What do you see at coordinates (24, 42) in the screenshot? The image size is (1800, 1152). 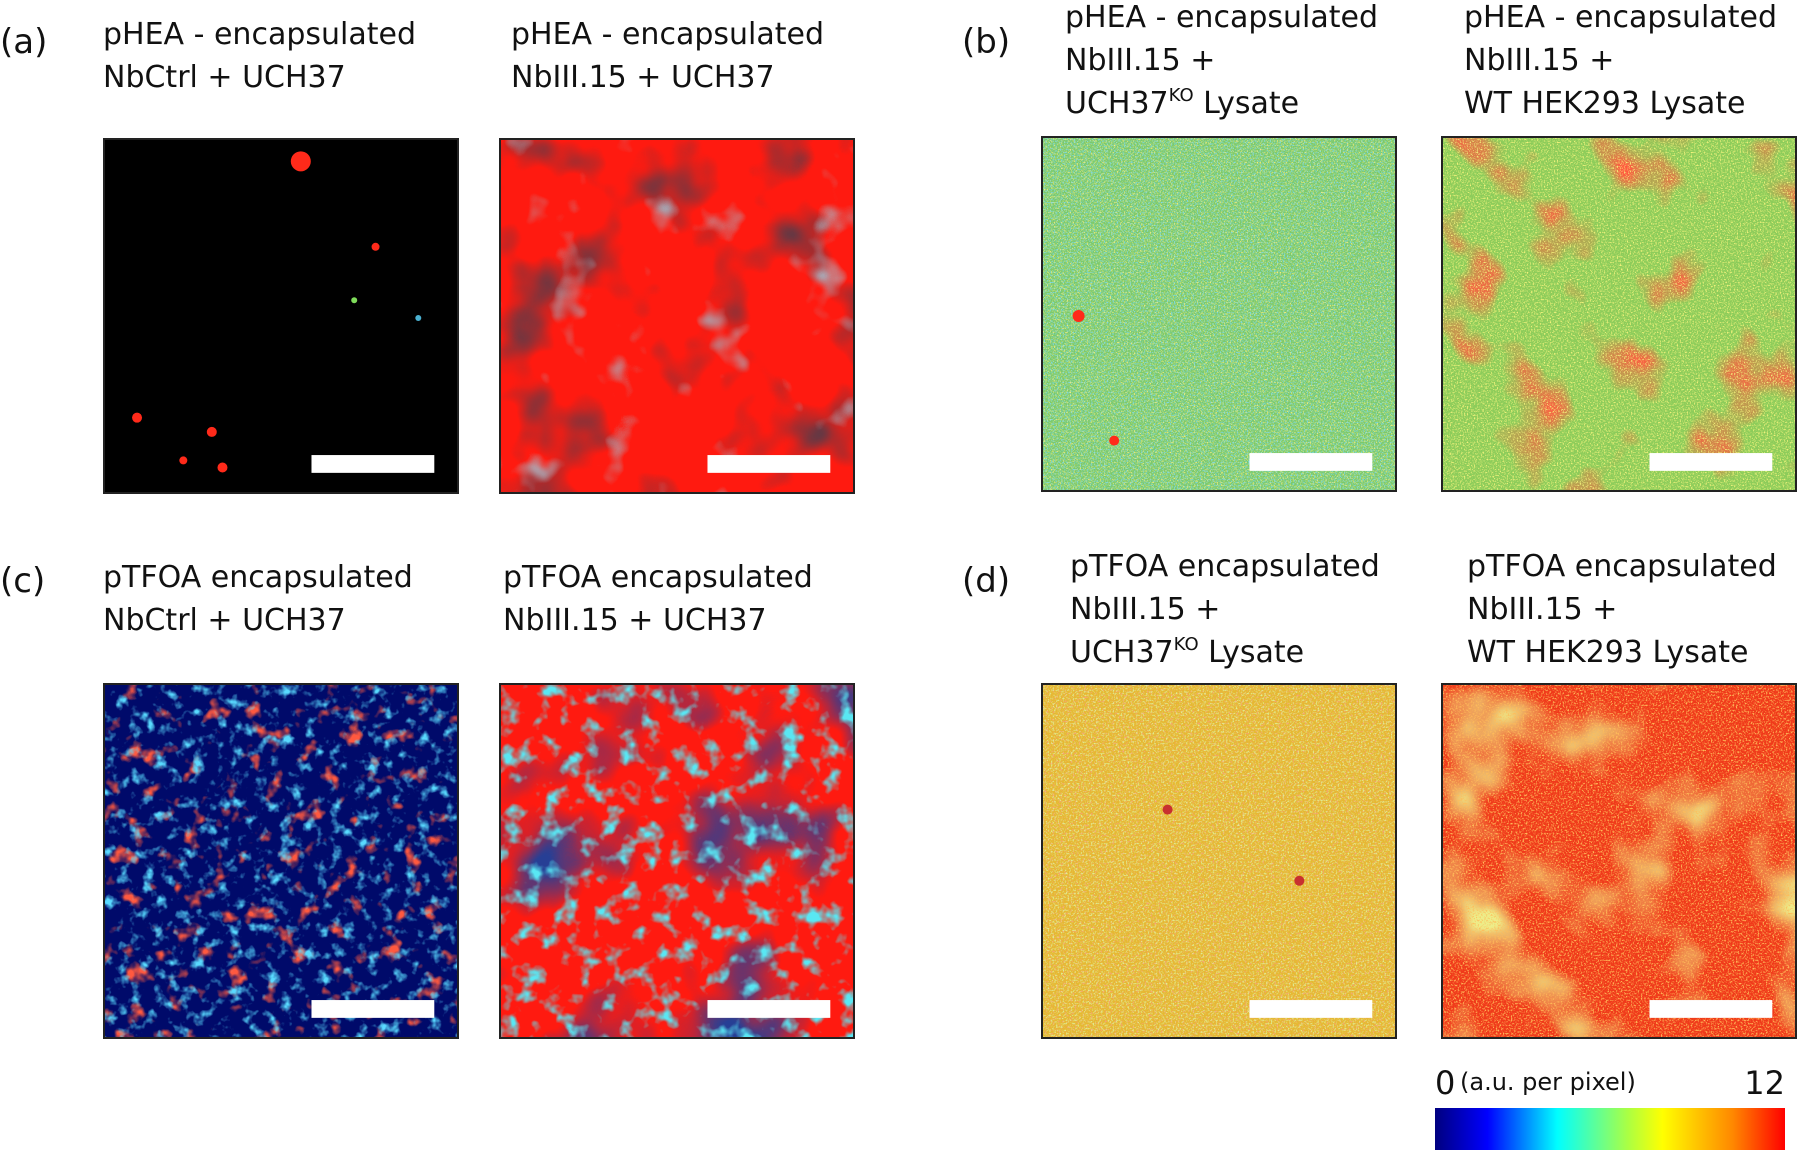 I see `panel-label: (a)` at bounding box center [24, 42].